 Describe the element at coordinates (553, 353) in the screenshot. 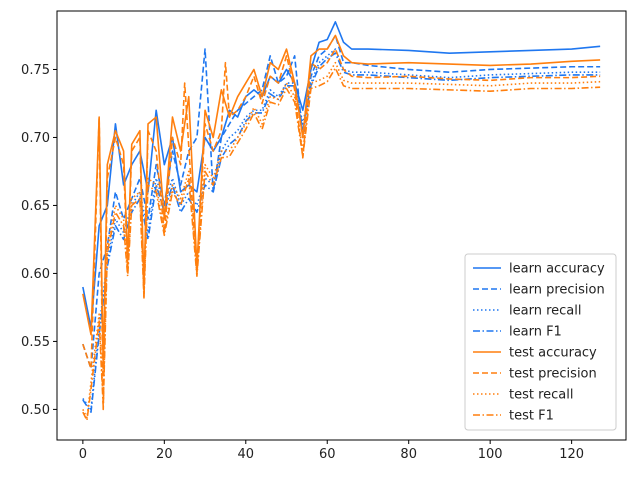

I see `legend-label: test accuracy` at that location.